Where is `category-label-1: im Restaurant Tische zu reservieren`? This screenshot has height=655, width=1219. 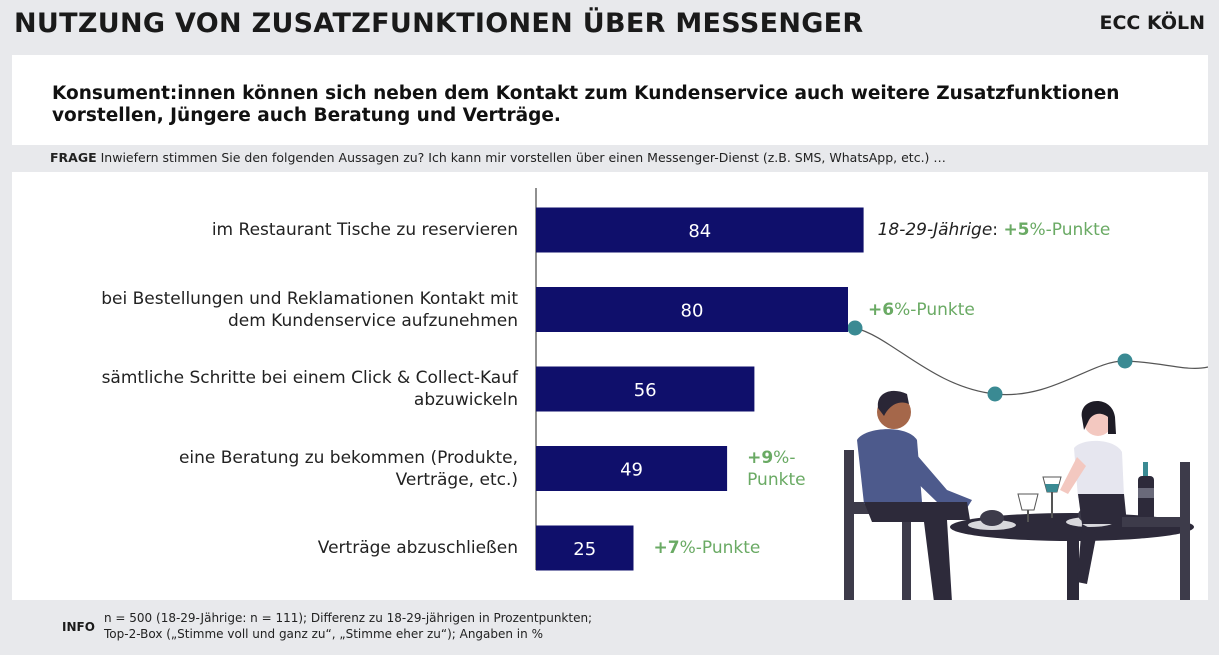 category-label-1: im Restaurant Tische zu reservieren is located at coordinates (278, 230).